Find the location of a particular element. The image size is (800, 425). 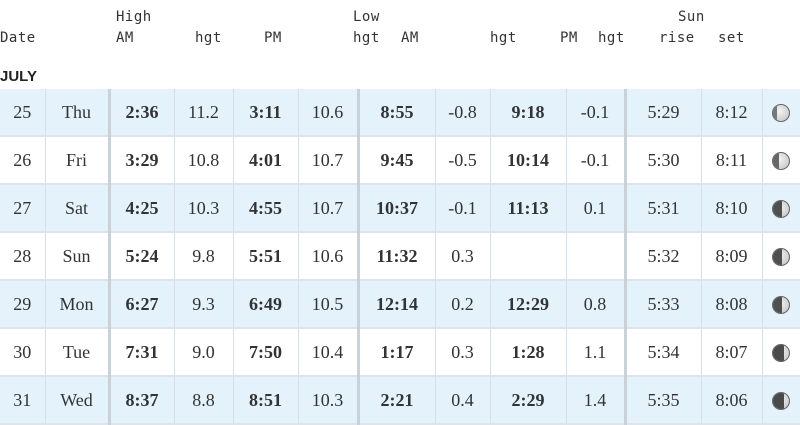

high-am-time: 2:36 is located at coordinates (142, 113).